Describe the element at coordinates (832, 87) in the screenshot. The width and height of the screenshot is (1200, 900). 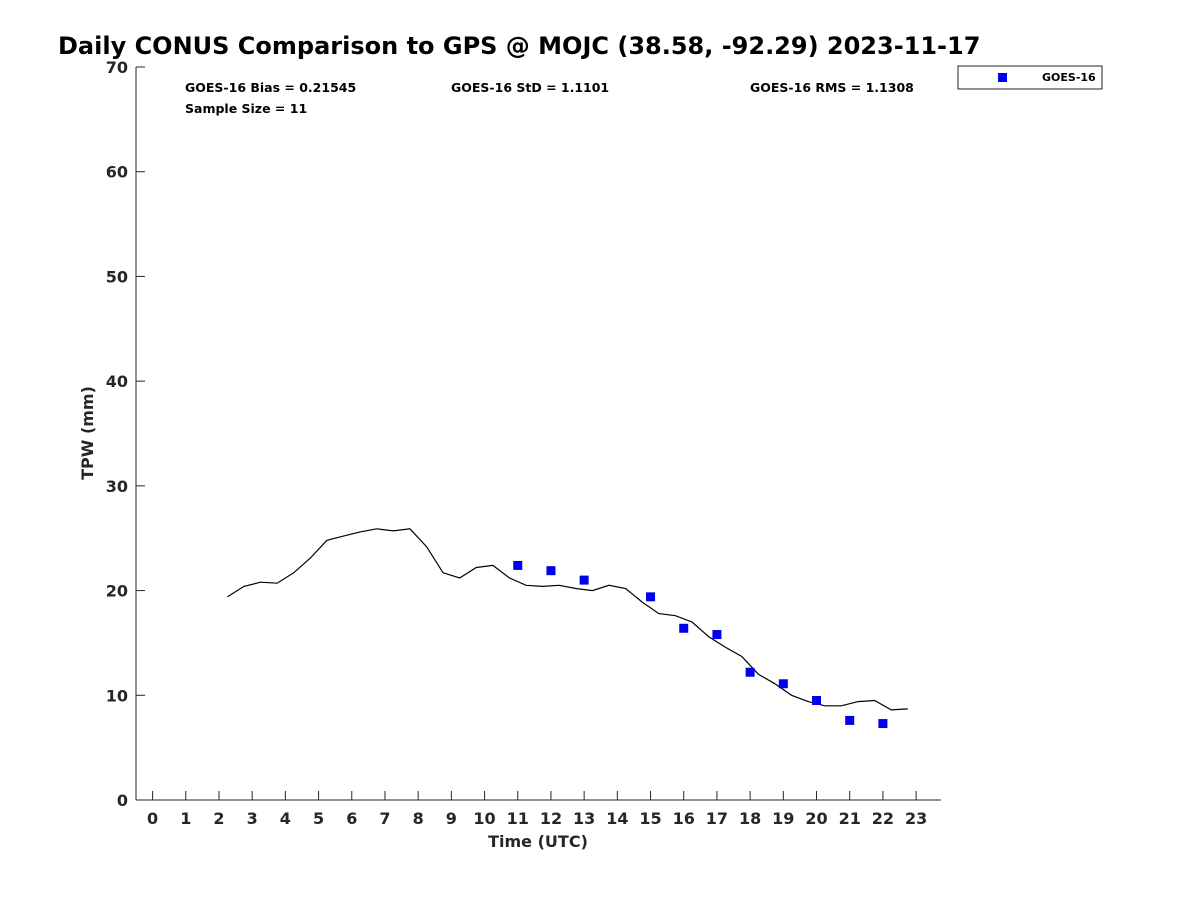
I see `stat-rms: GOES-16 RMS = 1.1308` at that location.